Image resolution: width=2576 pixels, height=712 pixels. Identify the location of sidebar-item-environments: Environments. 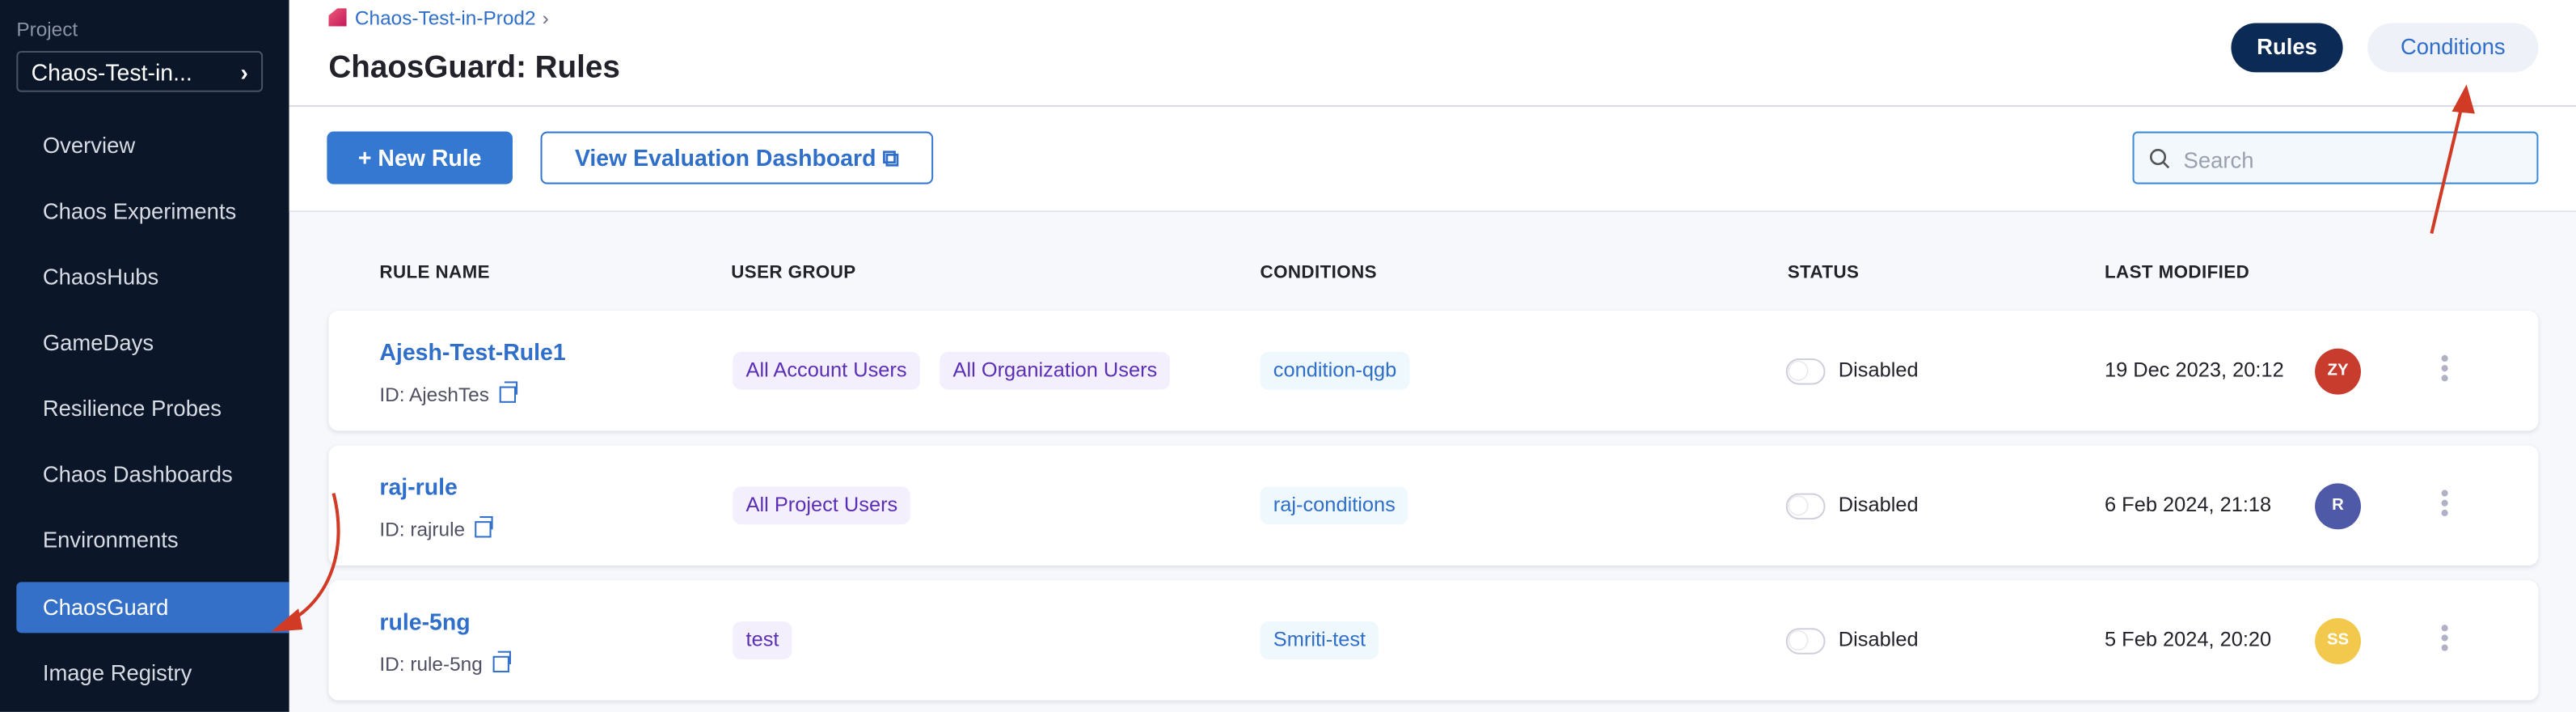
(110, 540).